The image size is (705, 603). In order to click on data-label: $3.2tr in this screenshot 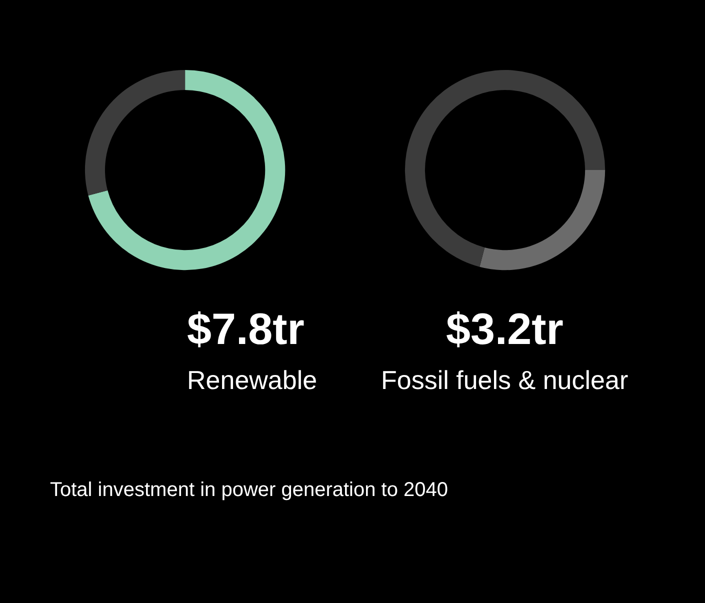, I will do `click(505, 329)`.